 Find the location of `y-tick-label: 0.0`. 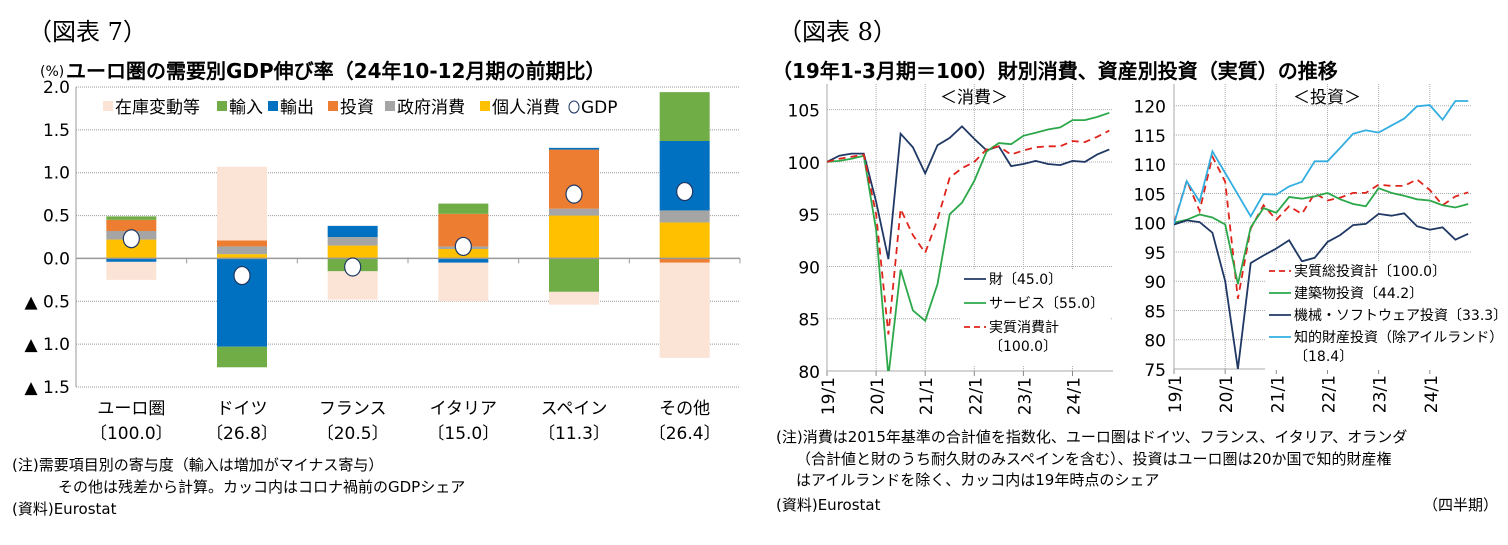

y-tick-label: 0.0 is located at coordinates (56, 259).